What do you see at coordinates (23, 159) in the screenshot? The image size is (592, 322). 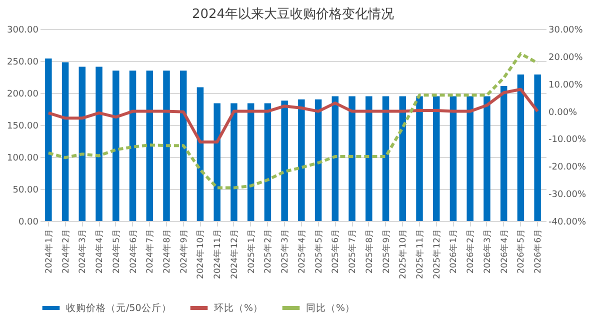 I see `y-tick-label: 100.00` at bounding box center [23, 159].